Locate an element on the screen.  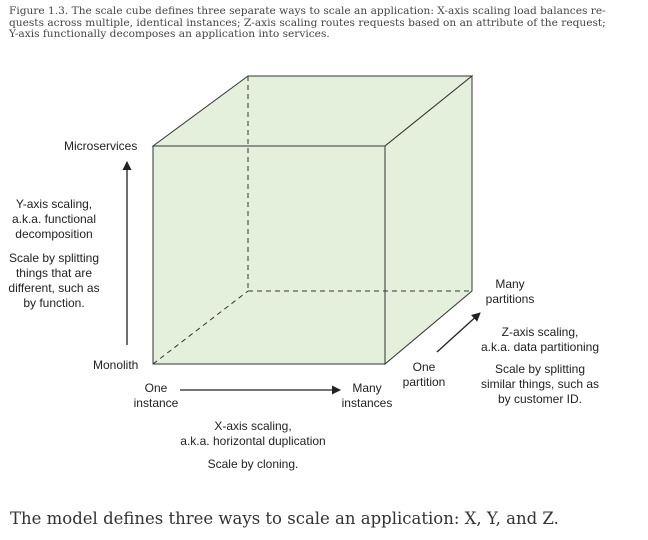
y-axis-title-line: decomposition is located at coordinates (54, 234).